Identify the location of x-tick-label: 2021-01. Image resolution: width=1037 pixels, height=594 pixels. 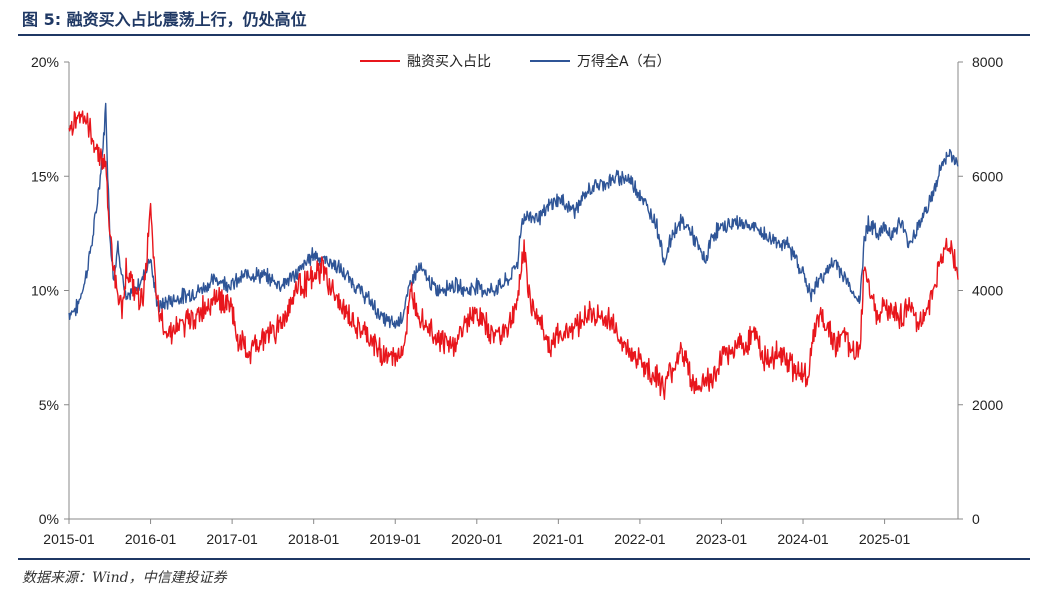
(559, 539).